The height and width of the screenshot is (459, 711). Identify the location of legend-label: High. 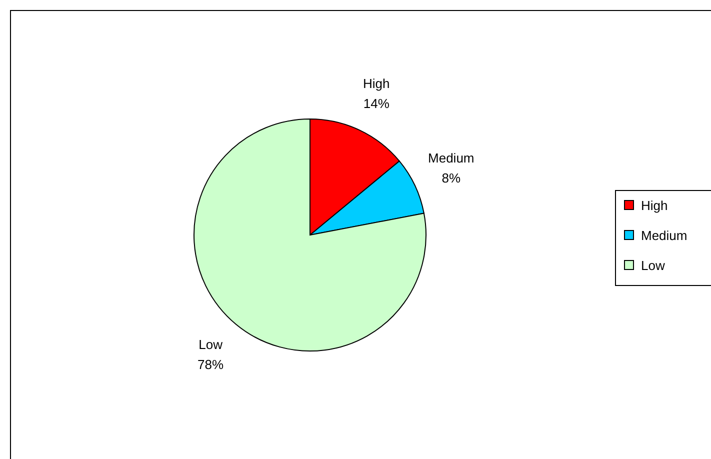
(654, 205).